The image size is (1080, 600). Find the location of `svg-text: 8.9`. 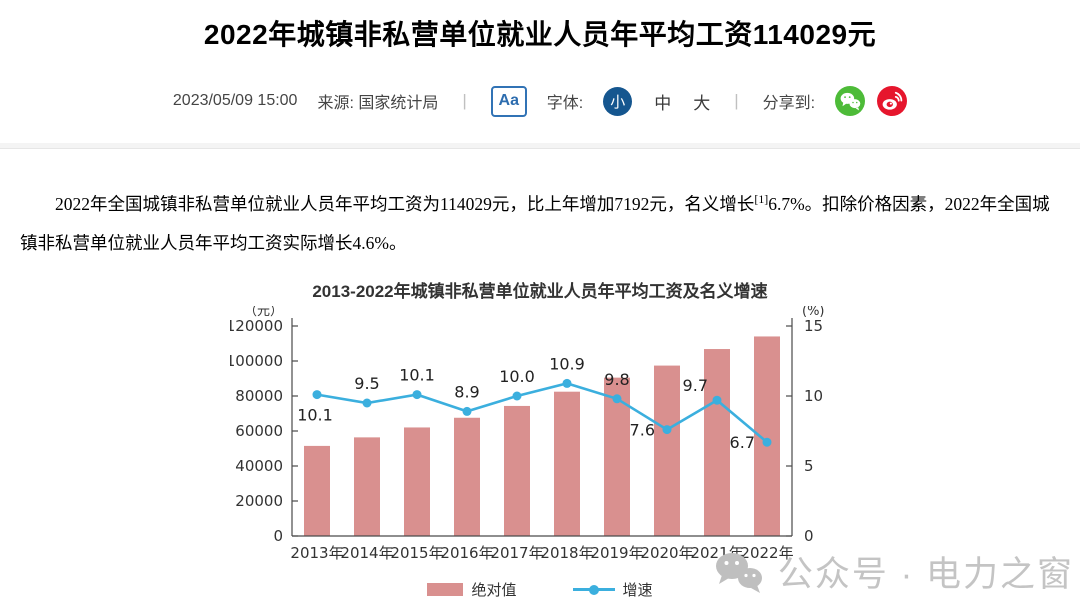

svg-text: 8.9 is located at coordinates (466, 391).